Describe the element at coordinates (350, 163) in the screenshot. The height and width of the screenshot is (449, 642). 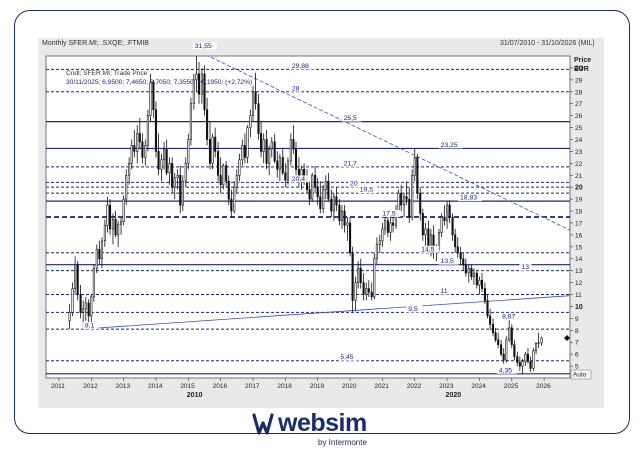
I see `level-label: 21,7` at that location.